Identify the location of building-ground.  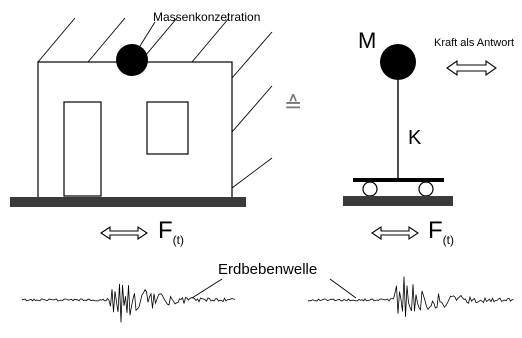
(128, 202).